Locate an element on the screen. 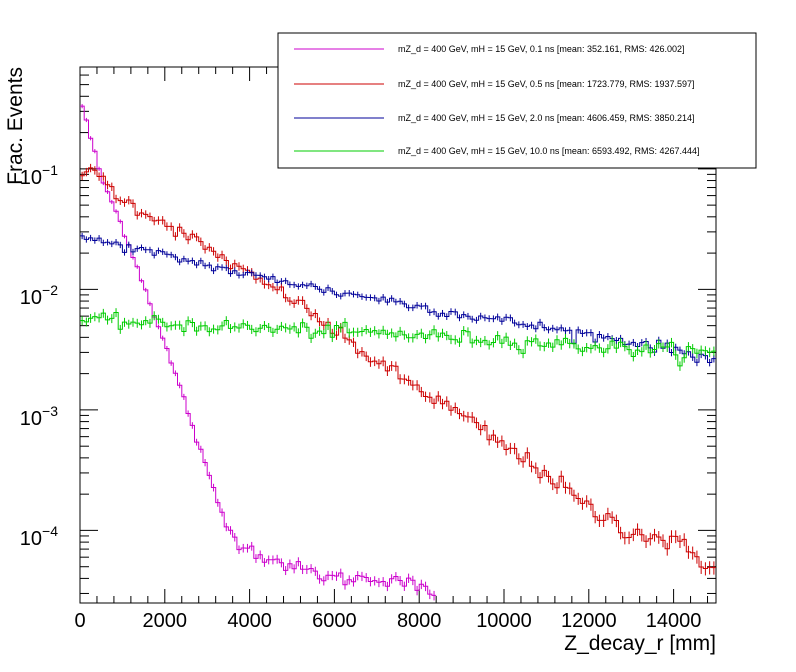 This screenshot has height=672, width=796. y-tick-label-1e-3: 10⁻³ is located at coordinates (39, 416).